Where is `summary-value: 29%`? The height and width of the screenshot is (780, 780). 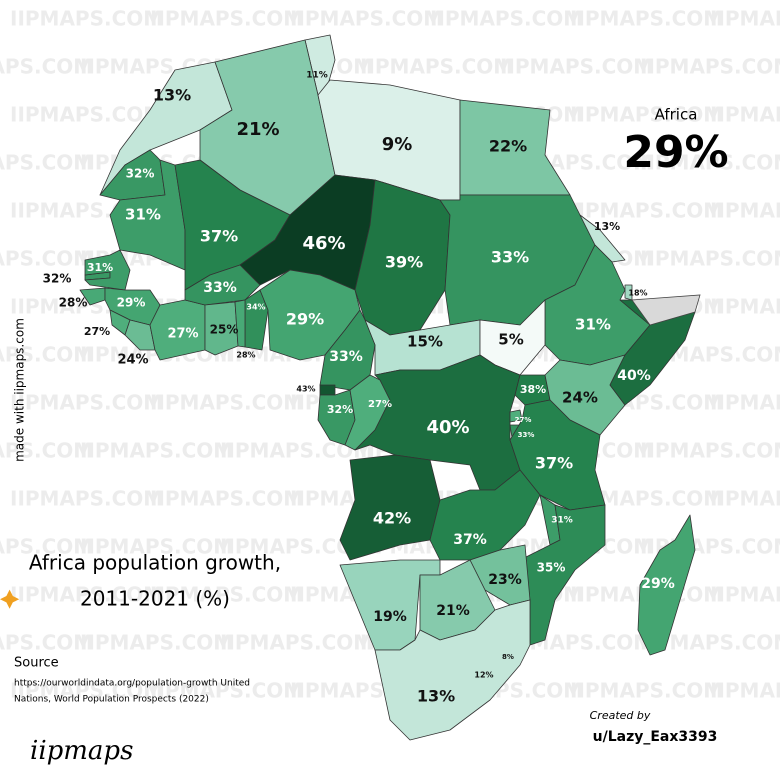 summary-value: 29% is located at coordinates (675, 152).